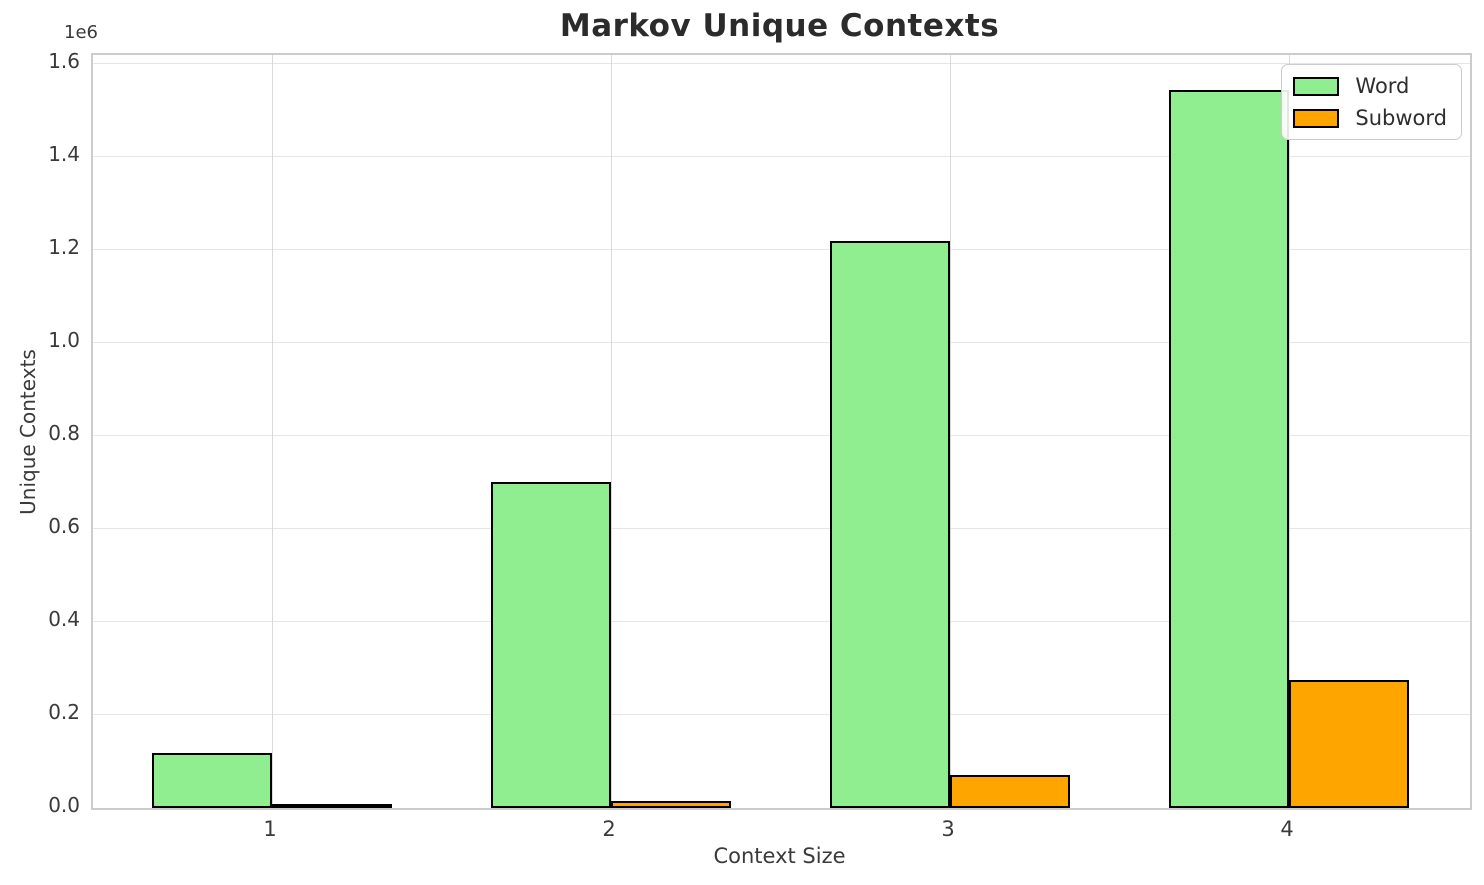  What do you see at coordinates (779, 856) in the screenshot?
I see `x-axis-label: Context Size` at bounding box center [779, 856].